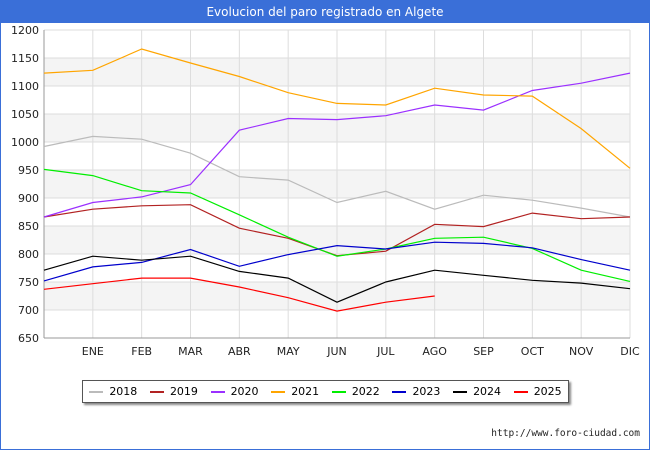 This screenshot has height=450, width=650. I want to click on y-tick-label: 650, so click(28, 338).